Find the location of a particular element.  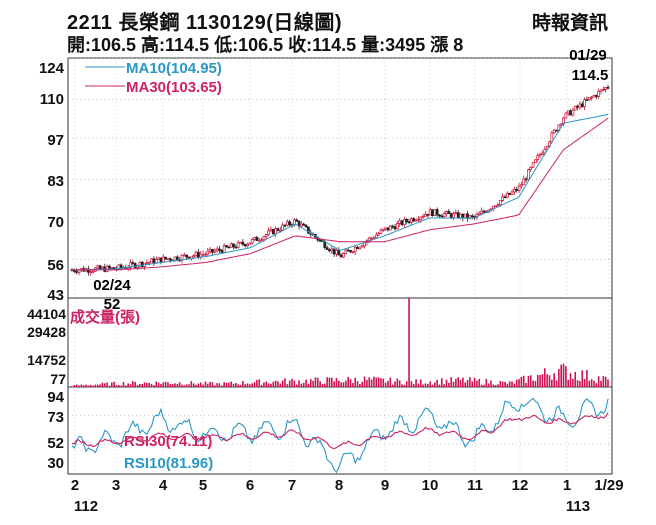

volume-tick-label: 14752 is located at coordinates (46, 360).